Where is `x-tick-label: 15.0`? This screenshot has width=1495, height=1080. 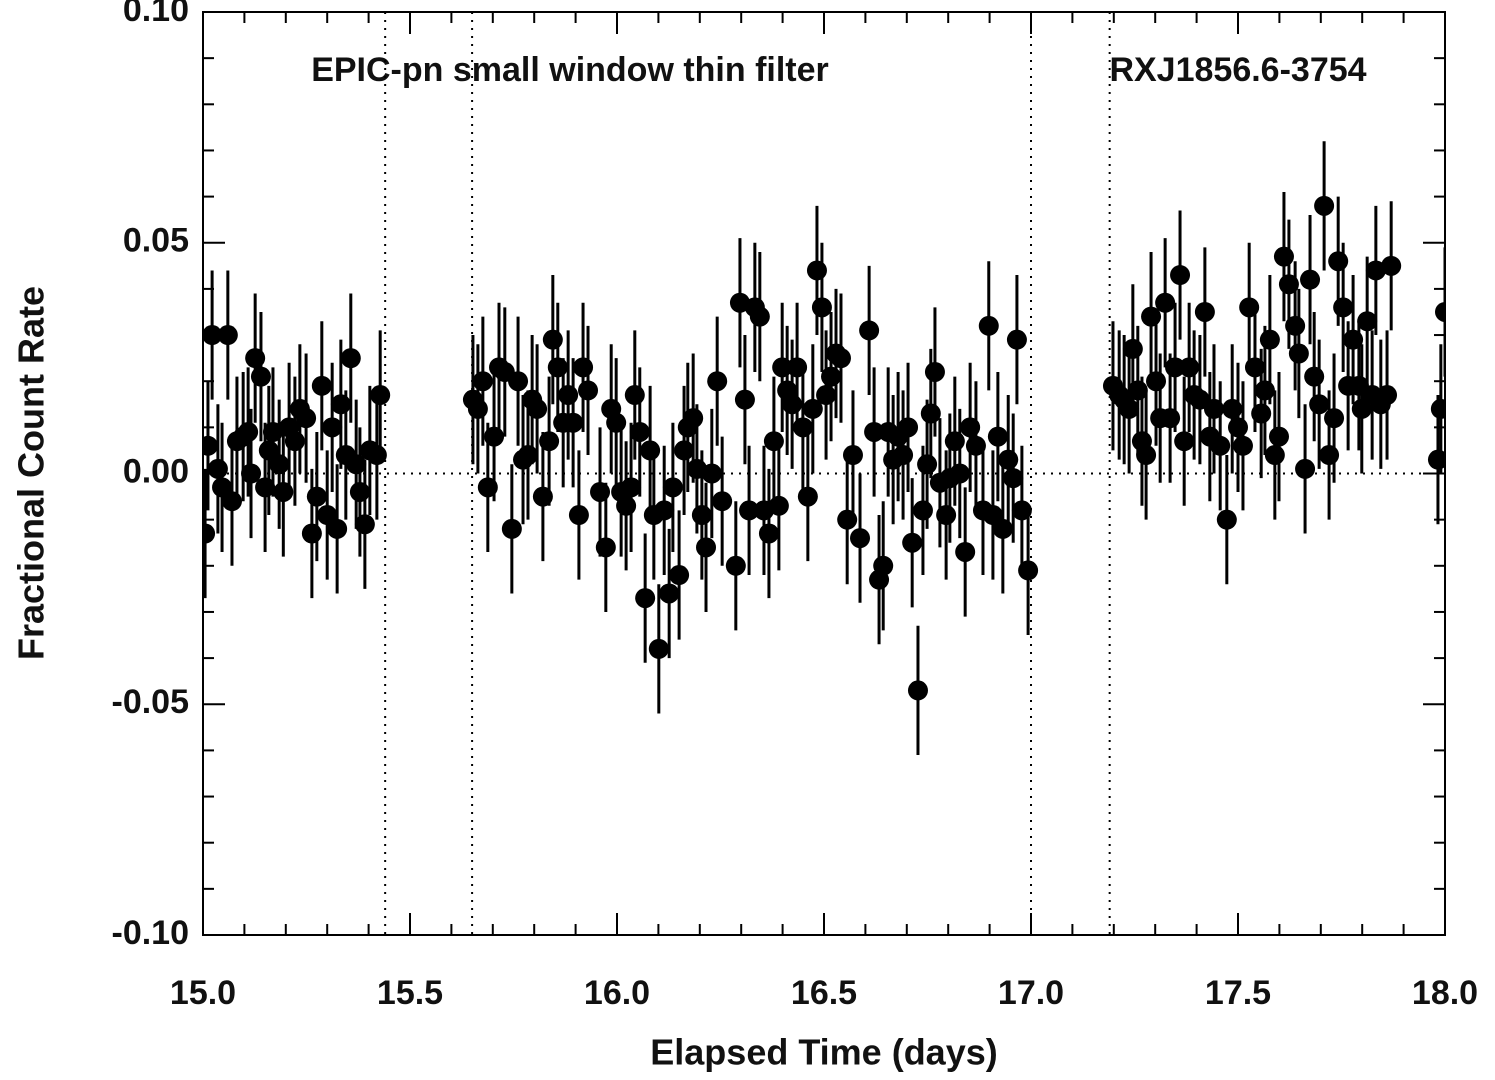 x-tick-label: 15.0 is located at coordinates (203, 993).